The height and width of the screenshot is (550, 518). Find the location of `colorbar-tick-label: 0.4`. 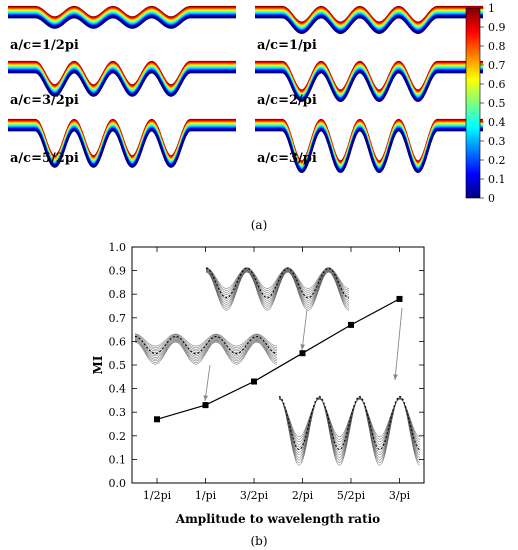

colorbar-tick-label: 0.4 is located at coordinates (497, 122).